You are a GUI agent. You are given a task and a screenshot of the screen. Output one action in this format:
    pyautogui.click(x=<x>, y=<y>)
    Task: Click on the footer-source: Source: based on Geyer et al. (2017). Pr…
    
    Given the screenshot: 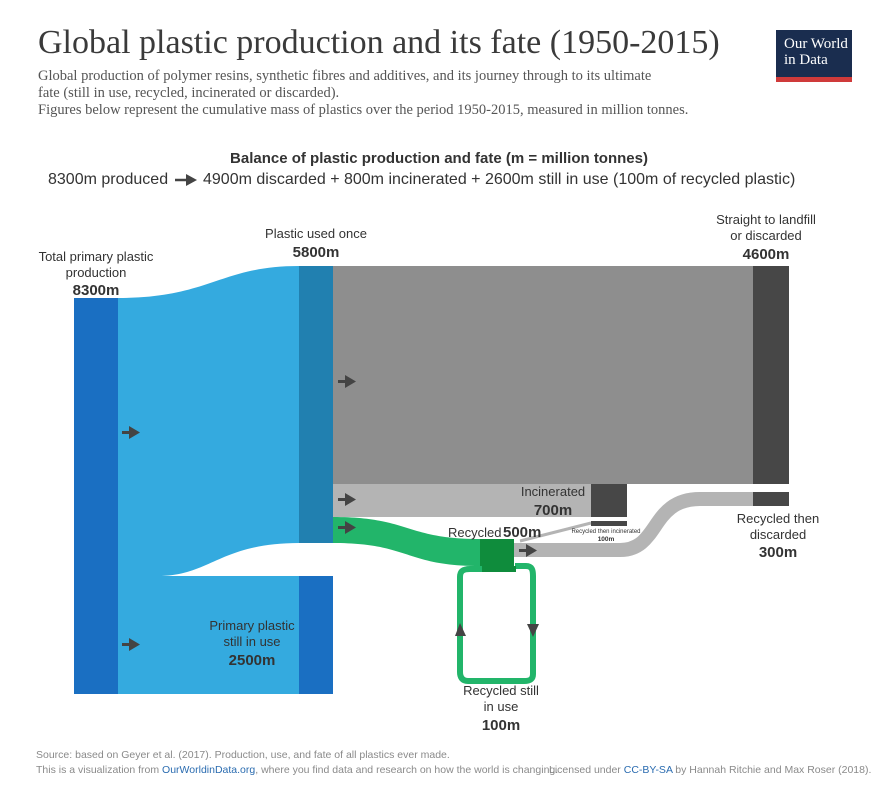 What is the action you would take?
    pyautogui.click(x=243, y=755)
    